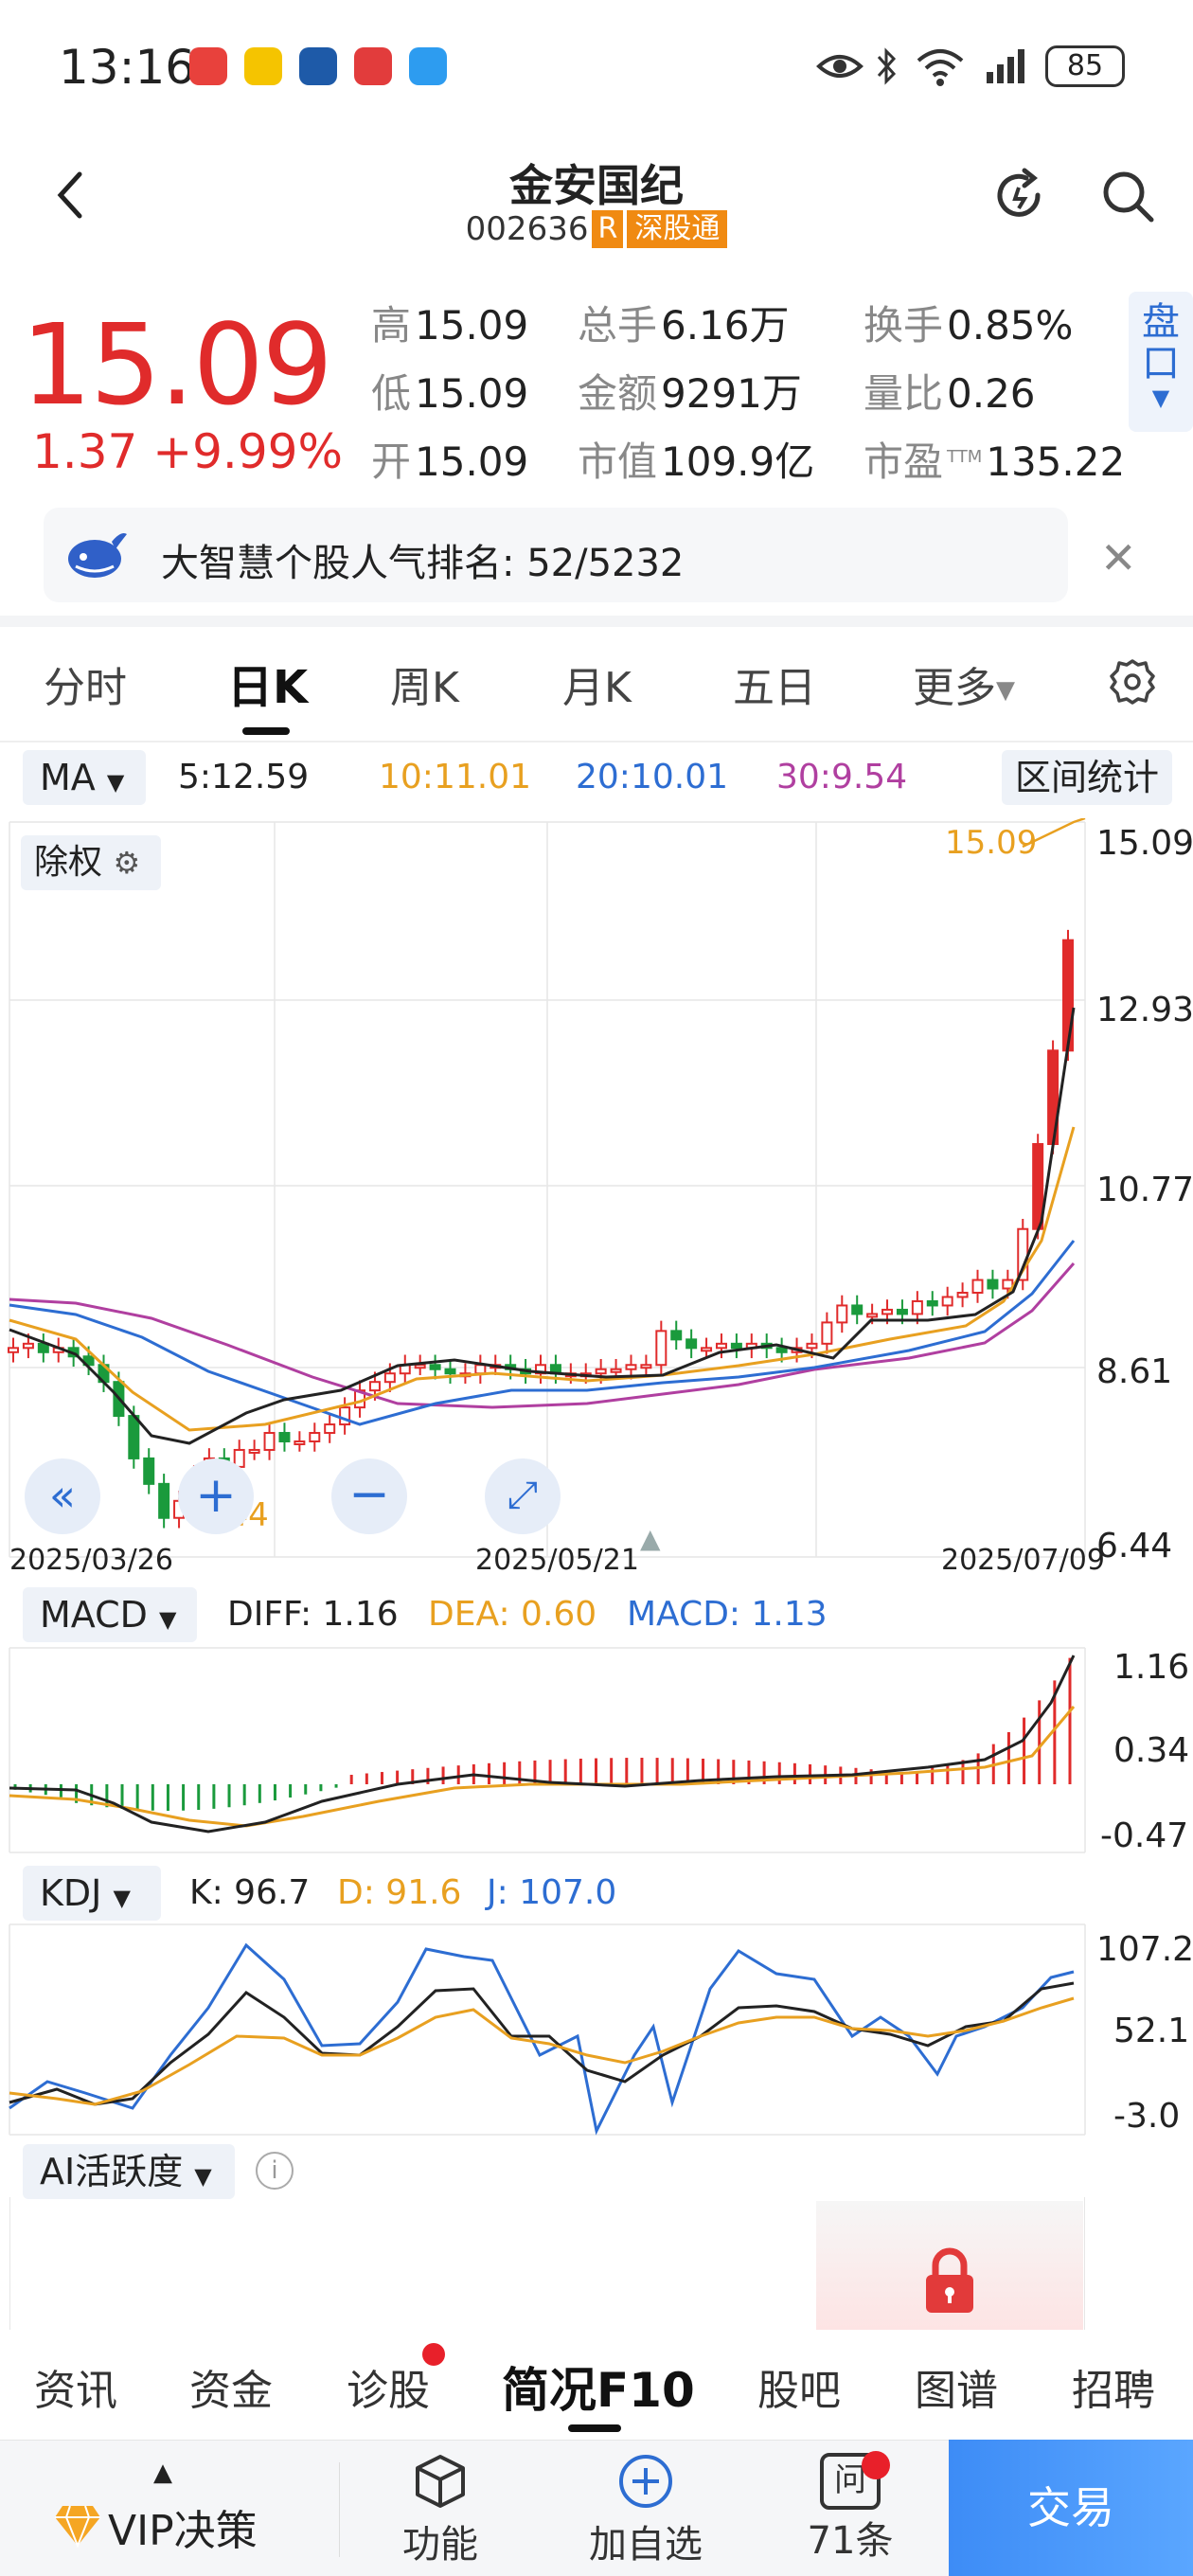 Image resolution: width=1193 pixels, height=2576 pixels. I want to click on macd-chart, so click(596, 1750).